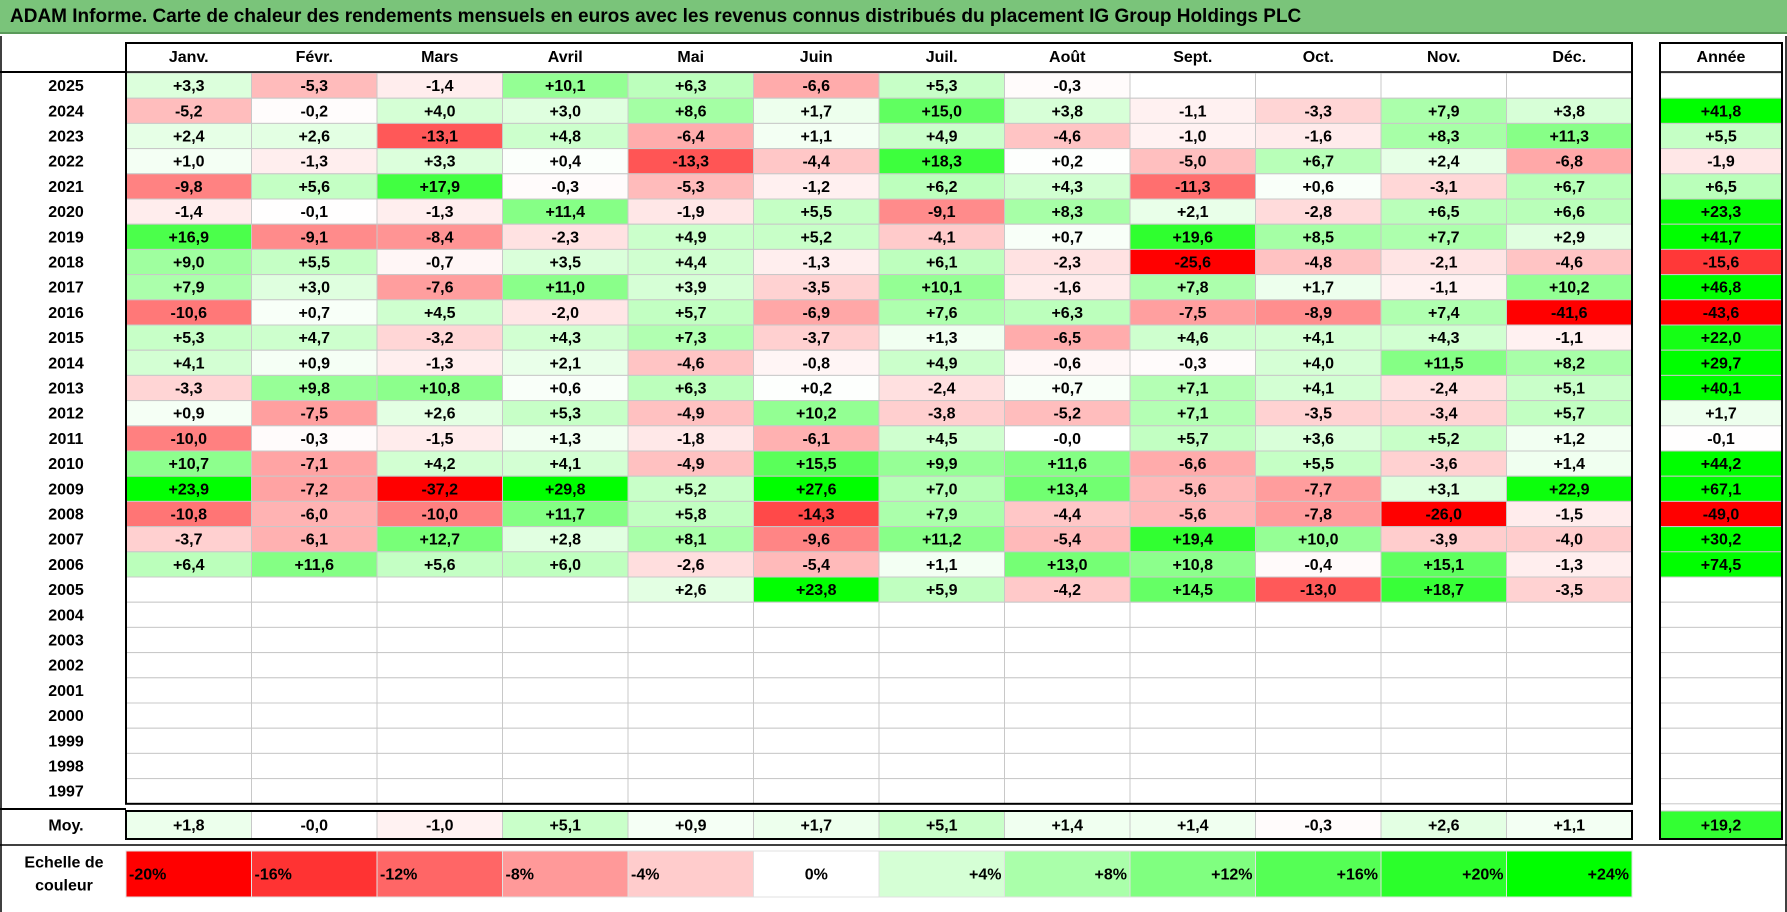 The width and height of the screenshot is (1787, 912). I want to click on heatmap-cell-value: -4,6, so click(1569, 263).